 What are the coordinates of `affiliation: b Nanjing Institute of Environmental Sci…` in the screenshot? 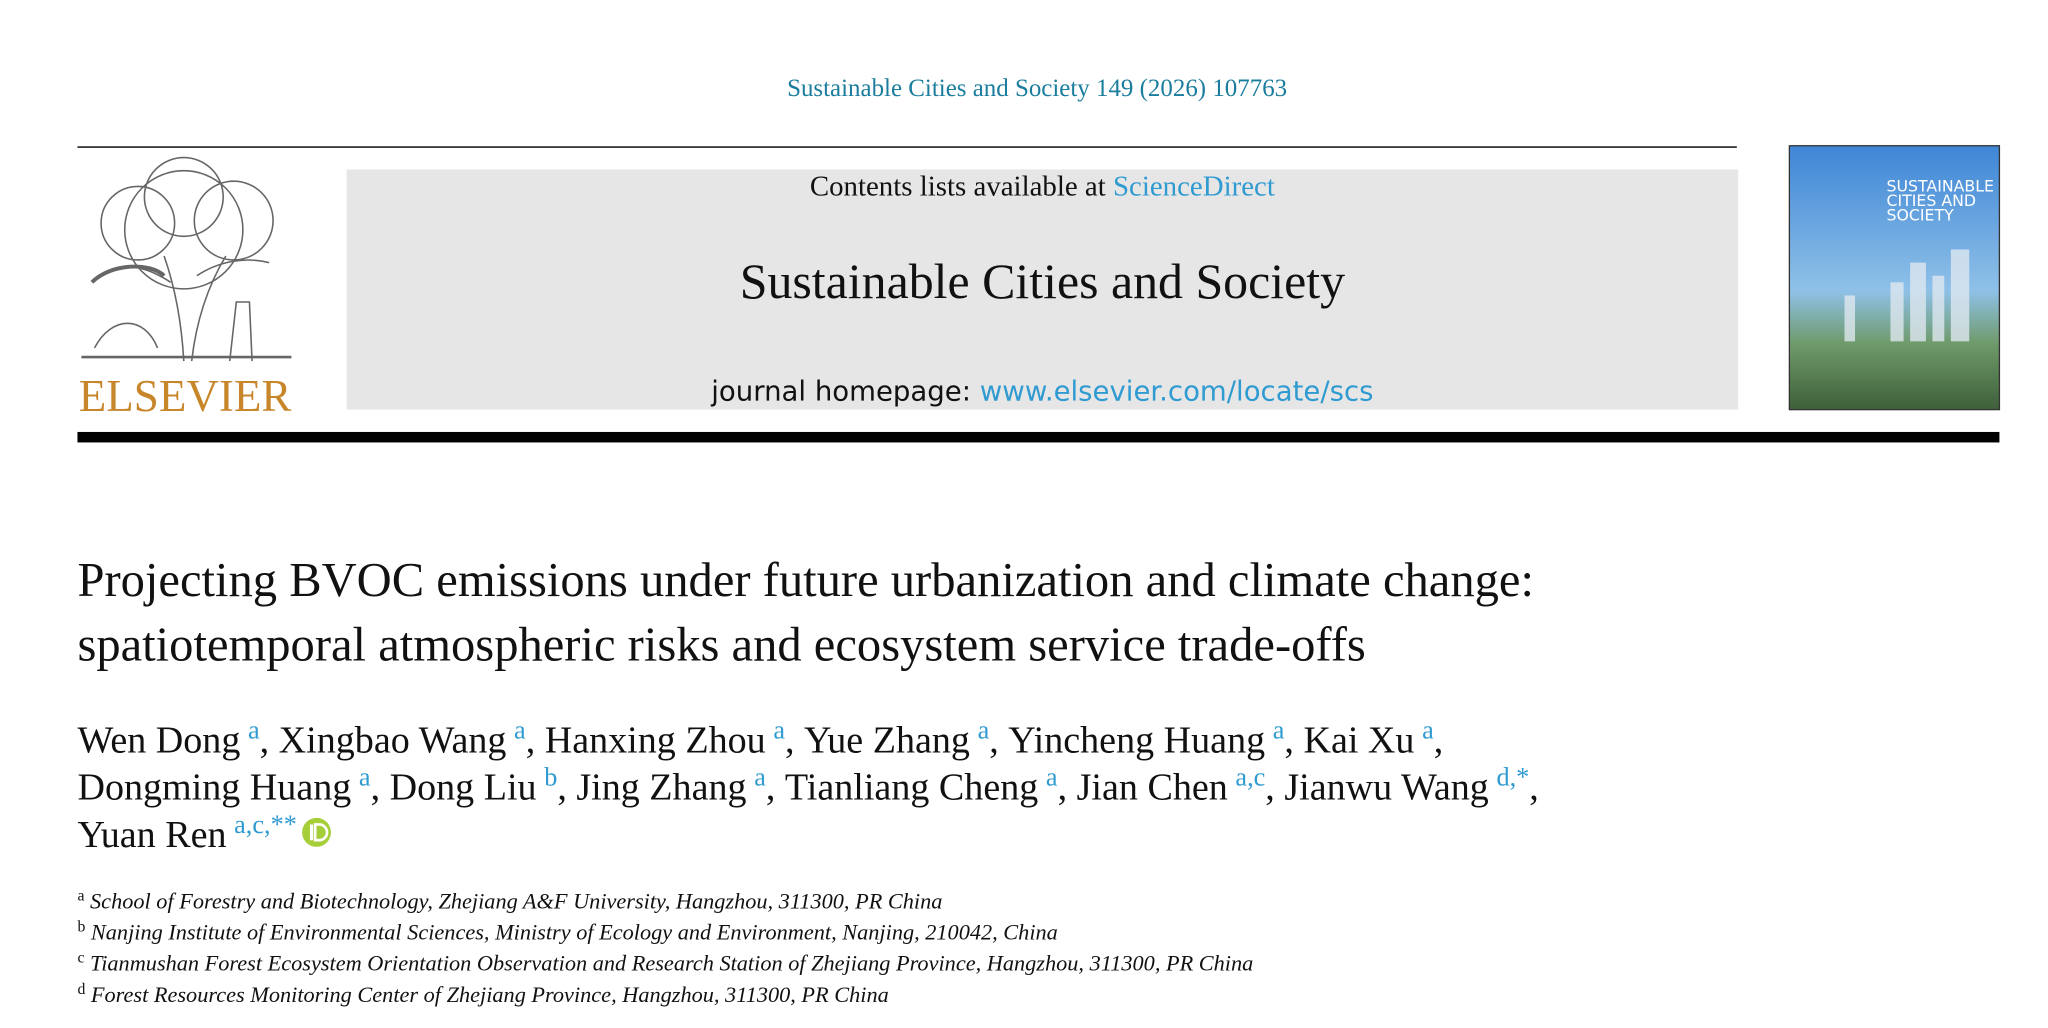 It's located at (567, 931).